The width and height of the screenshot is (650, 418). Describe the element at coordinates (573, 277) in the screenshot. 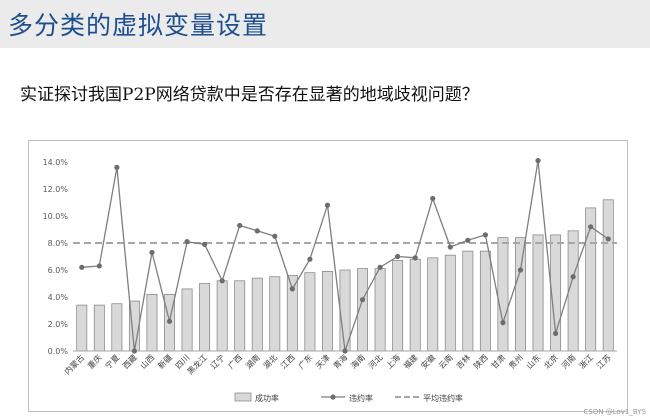

I see `default-rate-point-河南` at that location.